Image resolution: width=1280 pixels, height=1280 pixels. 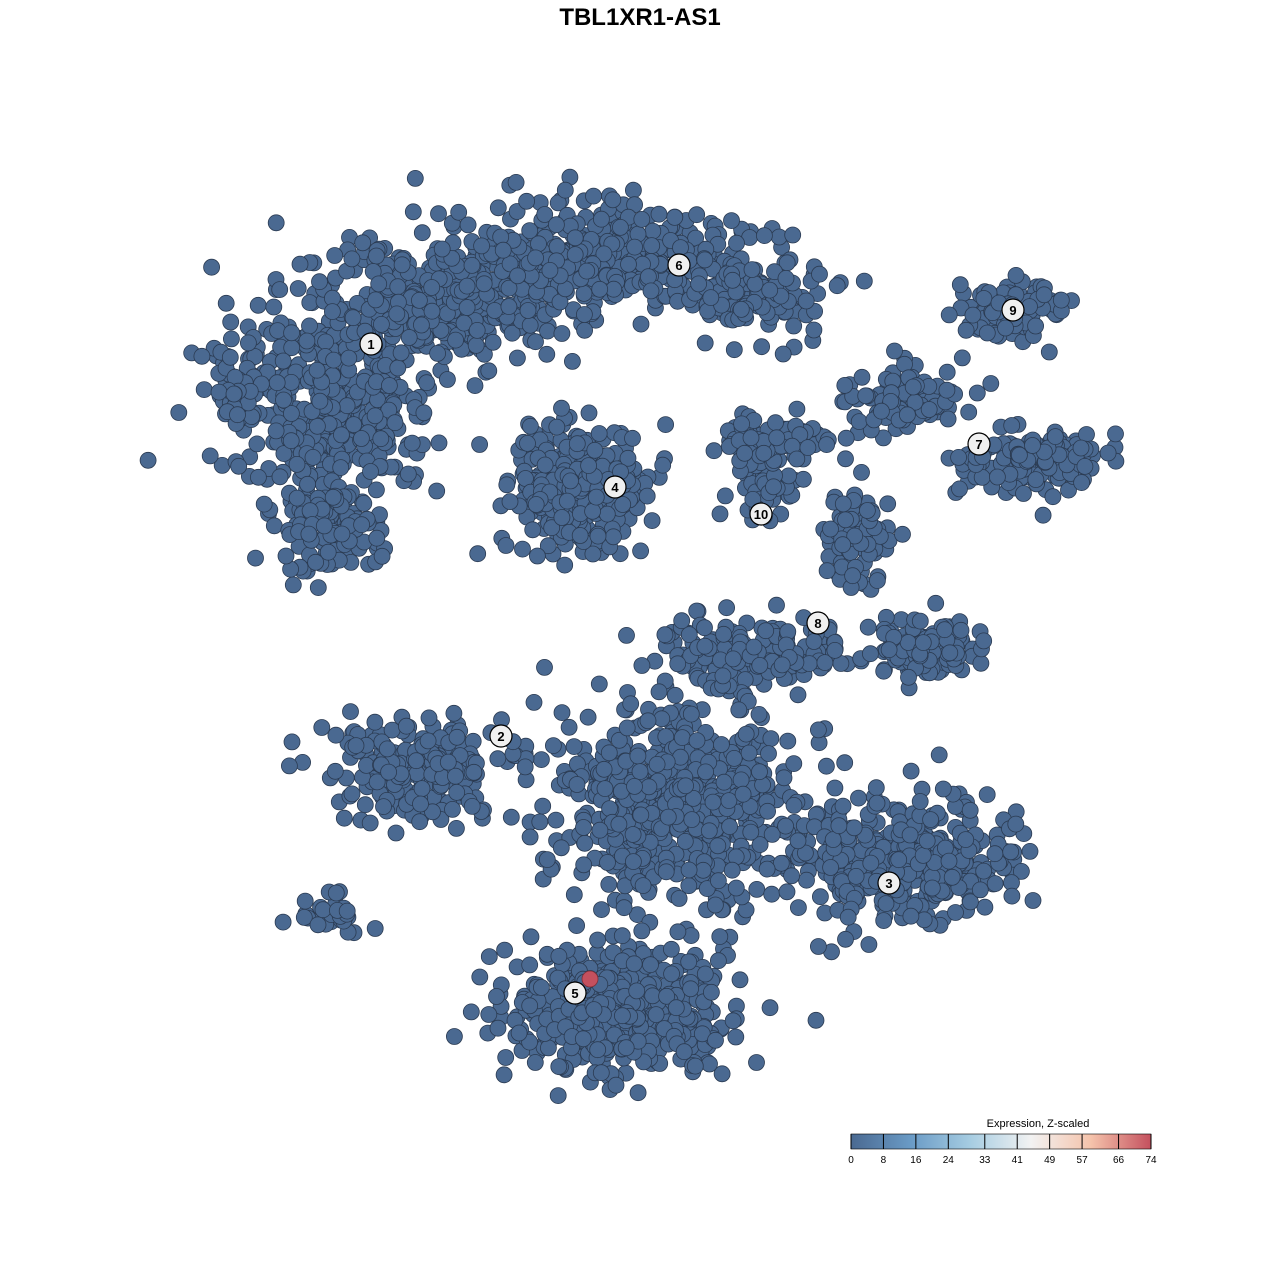 What do you see at coordinates (884, 1160) in the screenshot?
I see `legend-tick-label: 8` at bounding box center [884, 1160].